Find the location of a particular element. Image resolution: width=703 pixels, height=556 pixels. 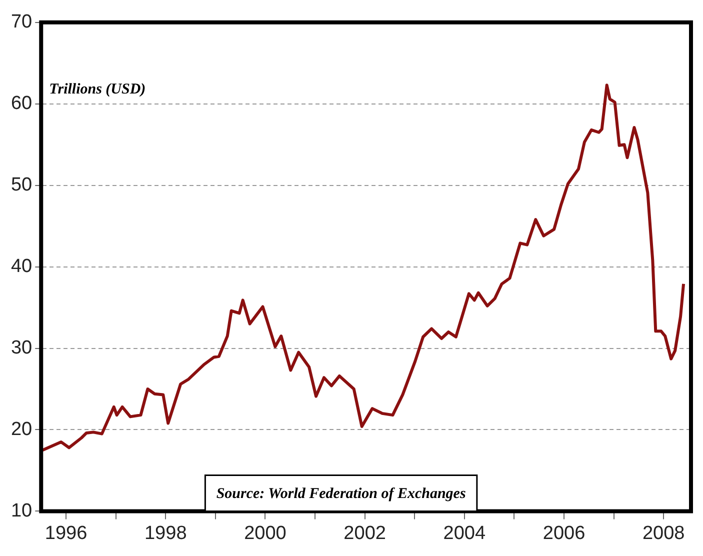

y-axis-title: Trillions (USD) is located at coordinates (97, 89).